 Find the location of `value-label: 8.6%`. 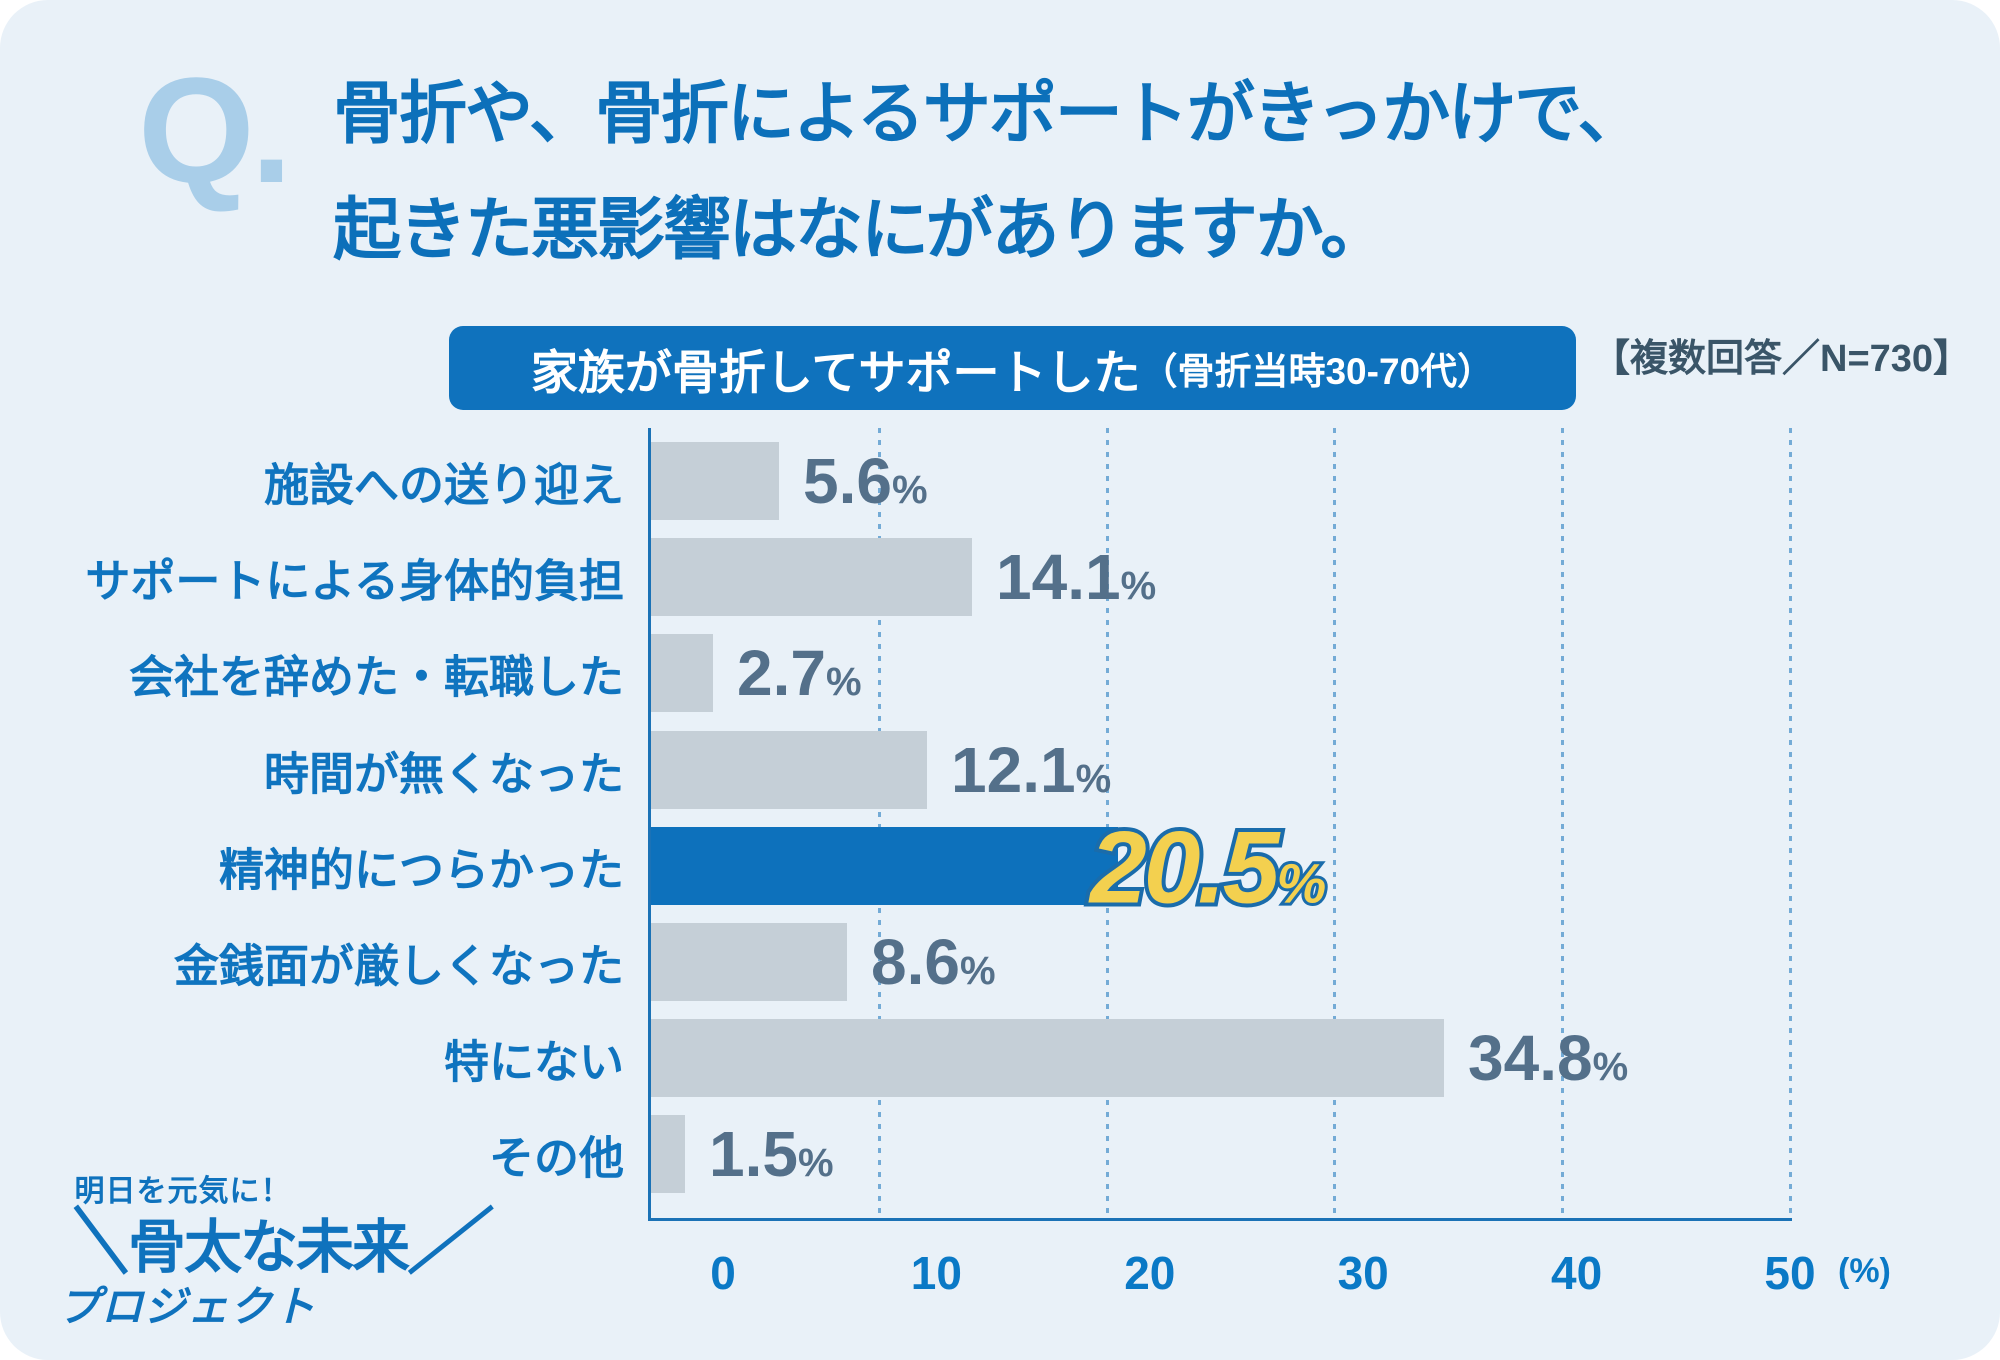

value-label: 8.6% is located at coordinates (933, 962).